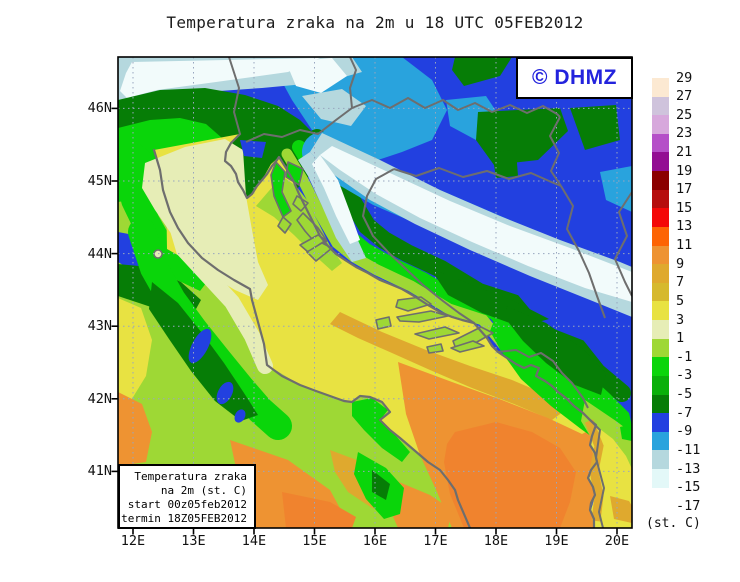  What do you see at coordinates (184, 518) in the screenshot?
I see `info-line-4: termin 18Z05FEB2012` at bounding box center [184, 518].